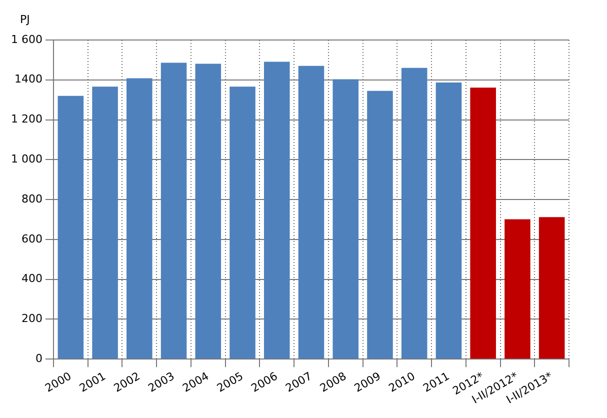 This screenshot has width=607, height=418. I want to click on y-tick-label: 1 600, so click(26, 39).